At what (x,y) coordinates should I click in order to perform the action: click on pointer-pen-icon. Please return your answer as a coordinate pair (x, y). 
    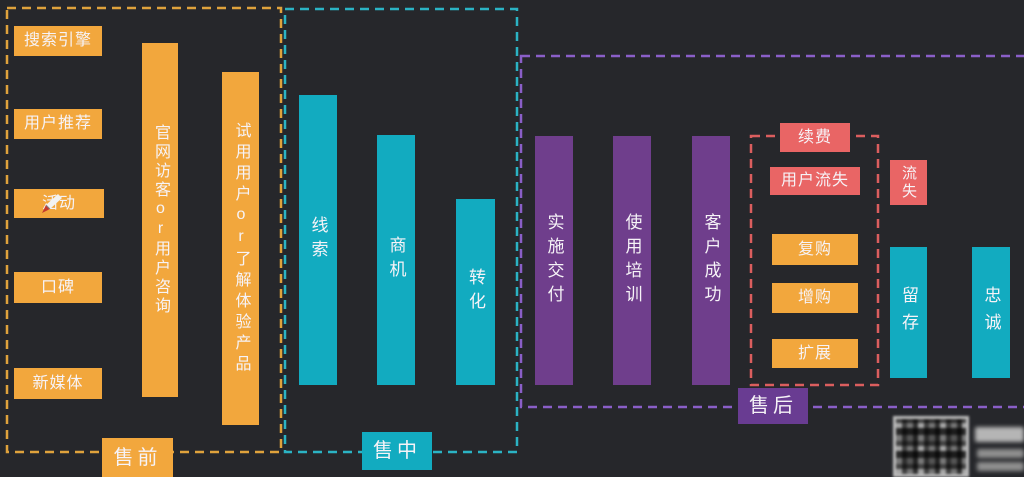
    Looking at the image, I should click on (52, 203).